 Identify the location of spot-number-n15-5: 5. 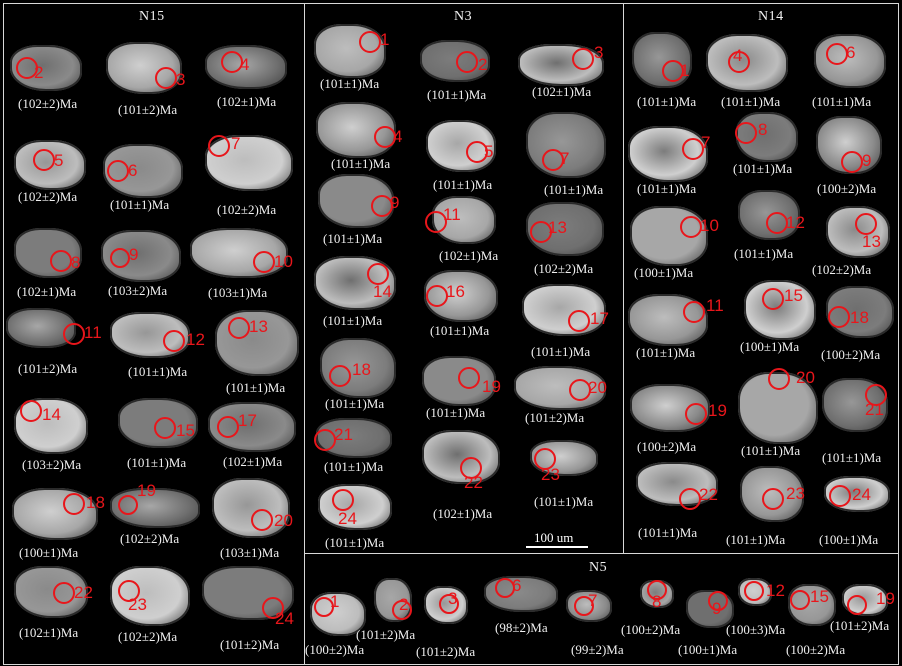
(59, 160).